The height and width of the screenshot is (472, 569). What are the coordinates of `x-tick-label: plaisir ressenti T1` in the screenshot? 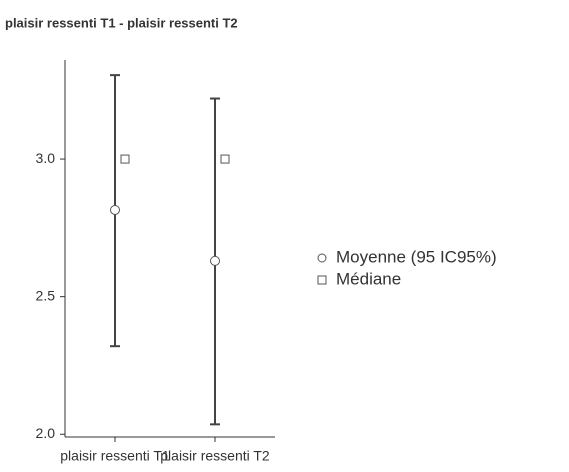 It's located at (115, 456).